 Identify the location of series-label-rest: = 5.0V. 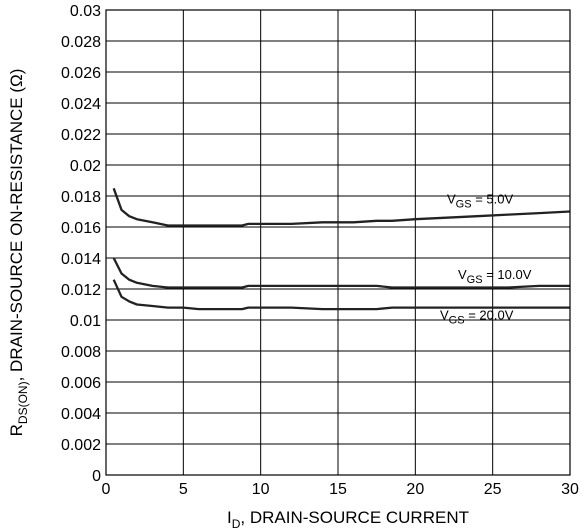
(493, 199).